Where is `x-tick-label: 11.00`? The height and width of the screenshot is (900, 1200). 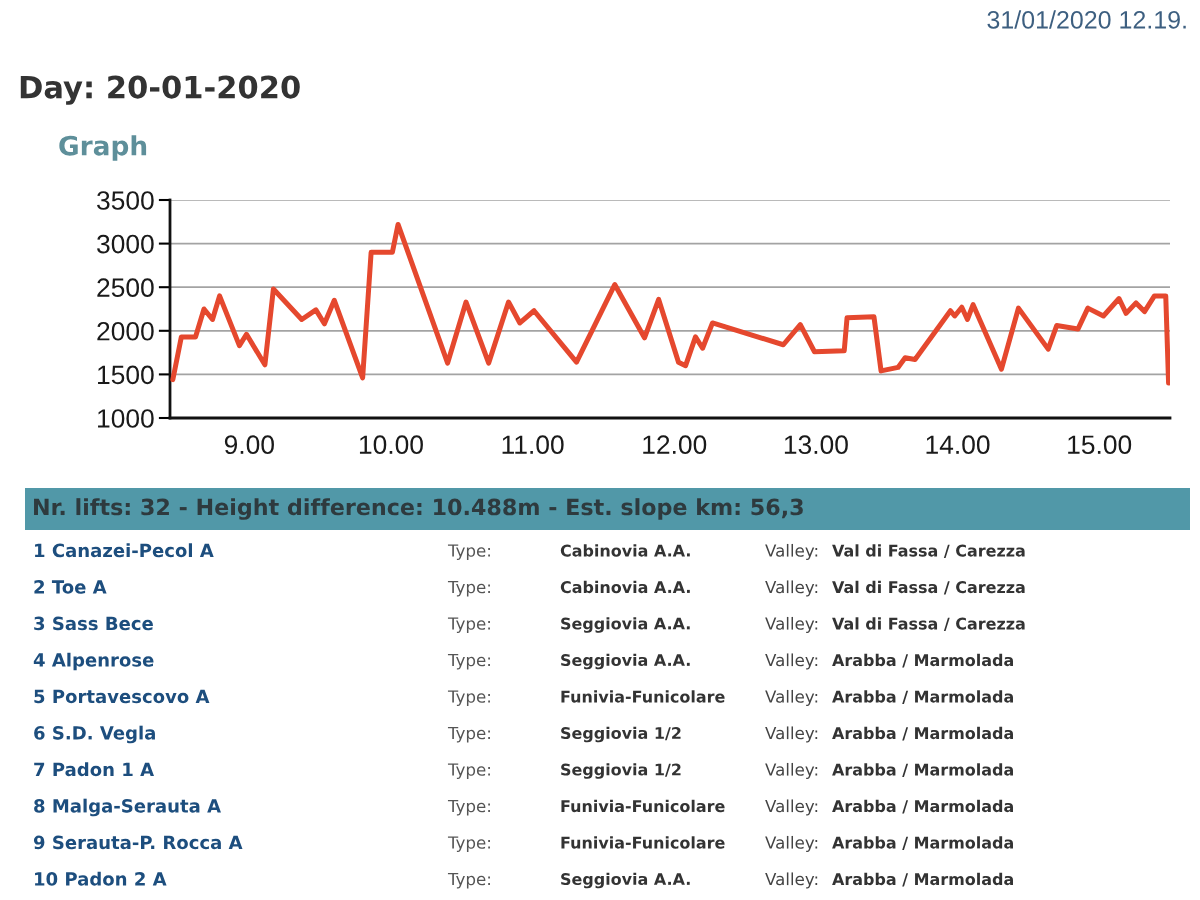 x-tick-label: 11.00 is located at coordinates (533, 445).